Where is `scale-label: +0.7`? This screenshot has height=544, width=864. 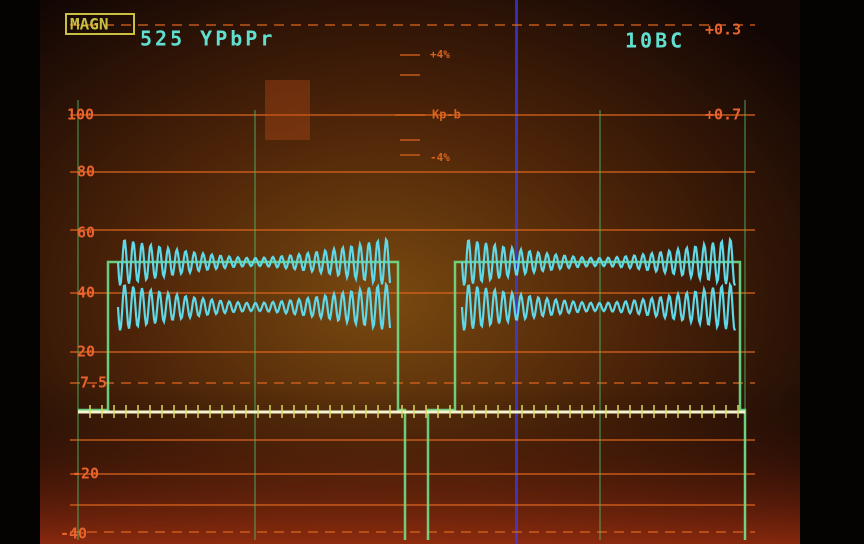 scale-label: +0.7 is located at coordinates (723, 115).